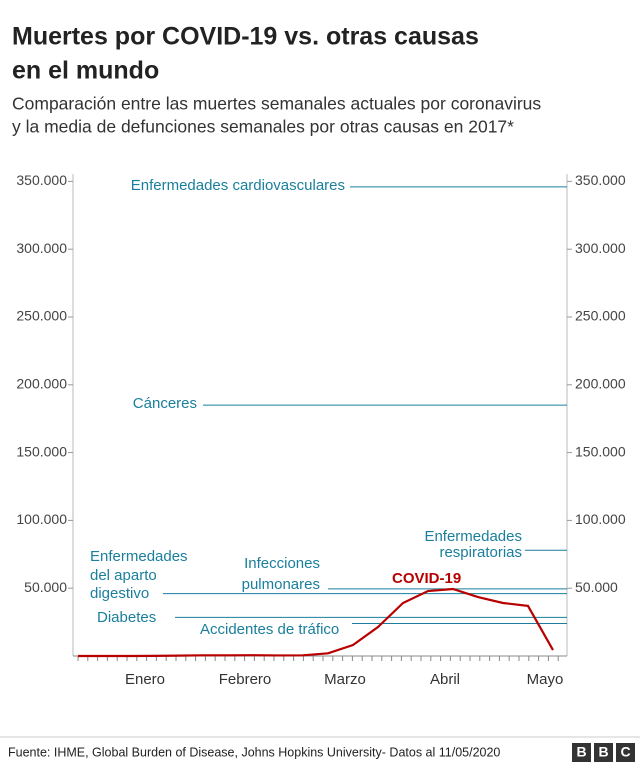 The height and width of the screenshot is (770, 640). I want to click on reference-label: respiratorias, so click(480, 552).